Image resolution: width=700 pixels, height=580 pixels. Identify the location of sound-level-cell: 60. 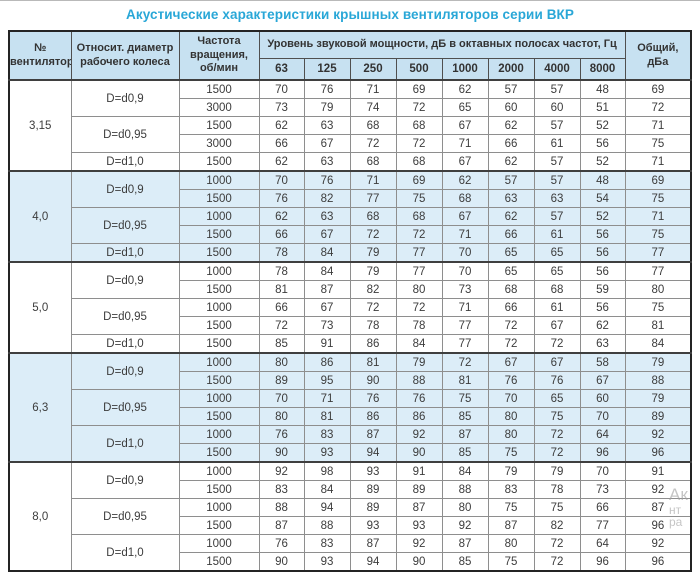
(557, 107).